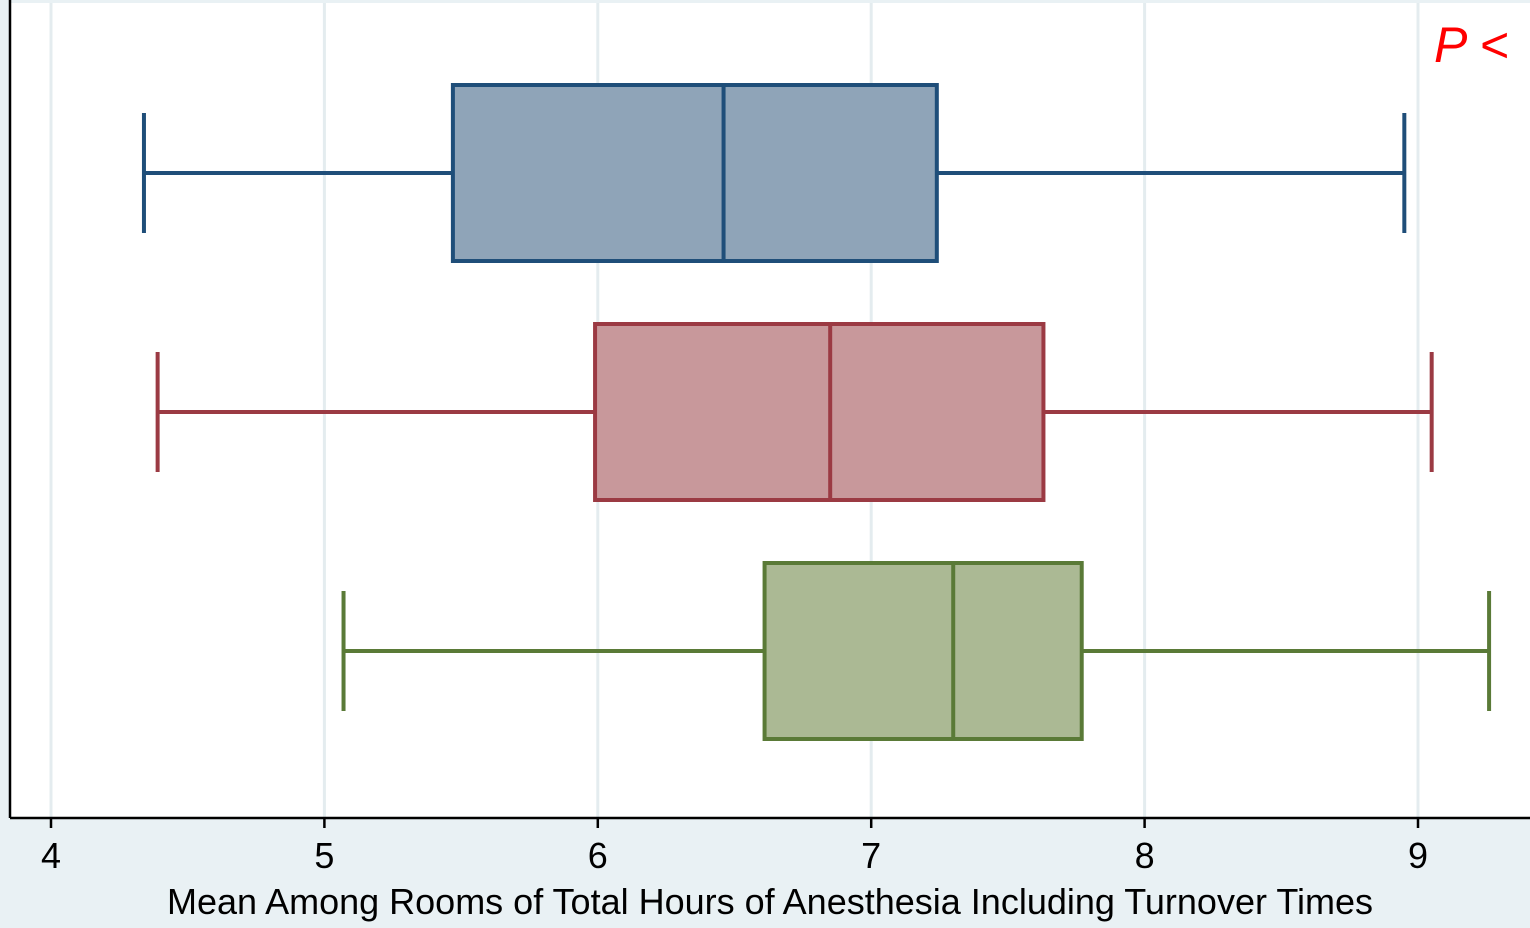 This screenshot has height=928, width=1530. Describe the element at coordinates (871, 855) in the screenshot. I see `x-tick-label: 7` at that location.